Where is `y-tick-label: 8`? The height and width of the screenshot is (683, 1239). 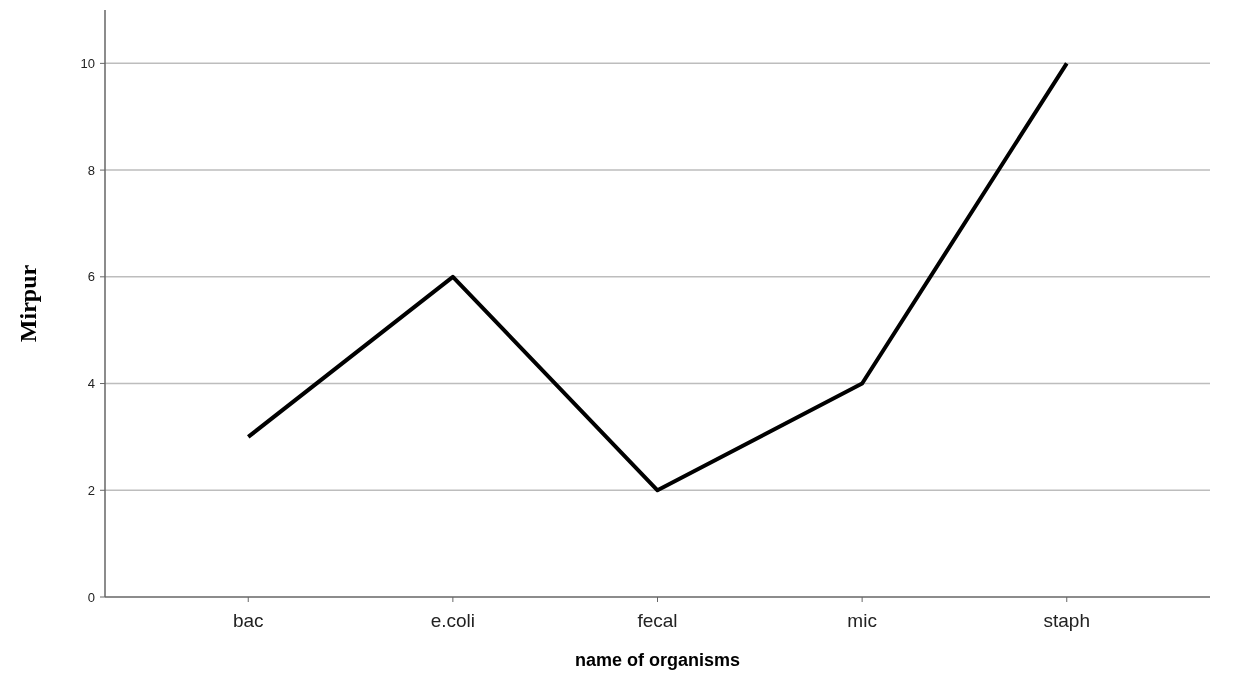 y-tick-label: 8 is located at coordinates (91, 170).